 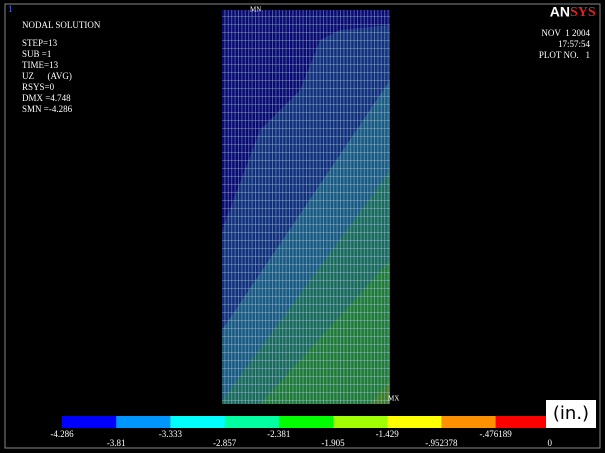 I want to click on date: NOV 1 2004, so click(x=565, y=33).